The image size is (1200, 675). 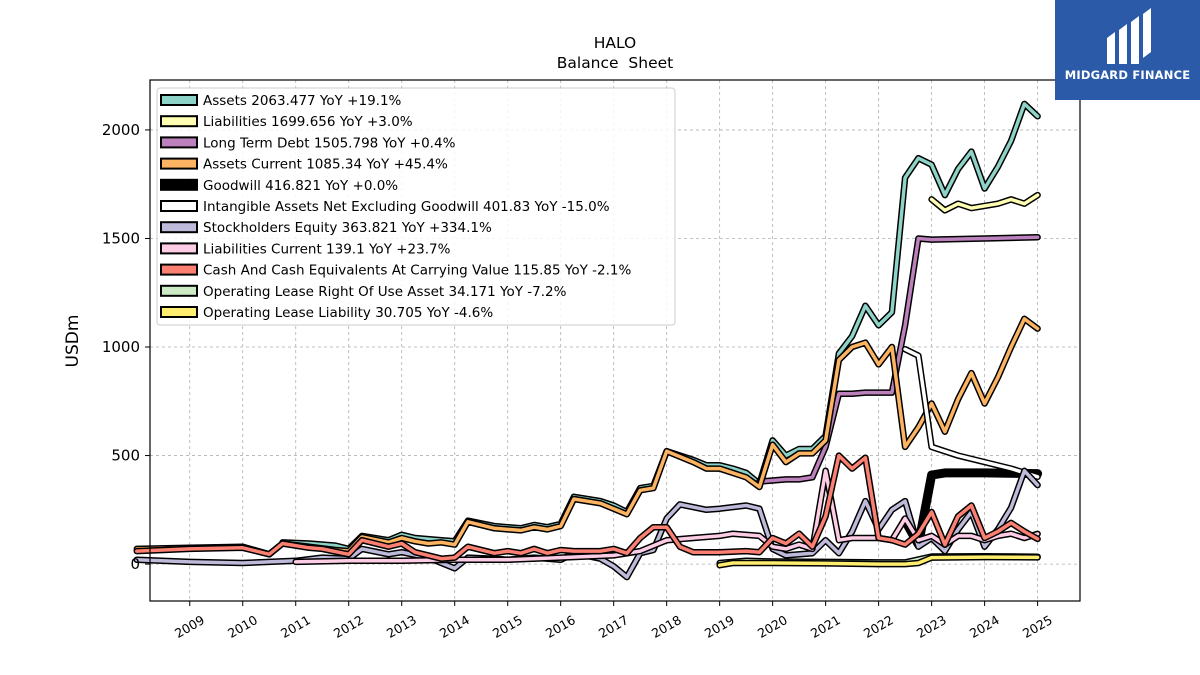 I want to click on x-tick-label: 2019, so click(x=719, y=626).